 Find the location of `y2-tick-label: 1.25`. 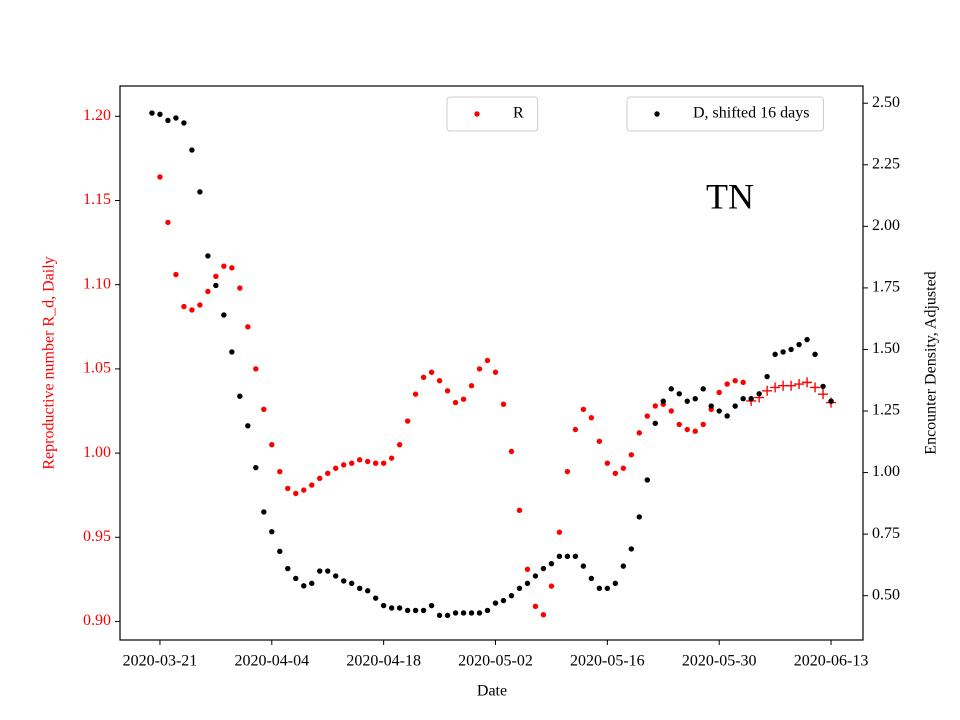

y2-tick-label: 1.25 is located at coordinates (886, 410).